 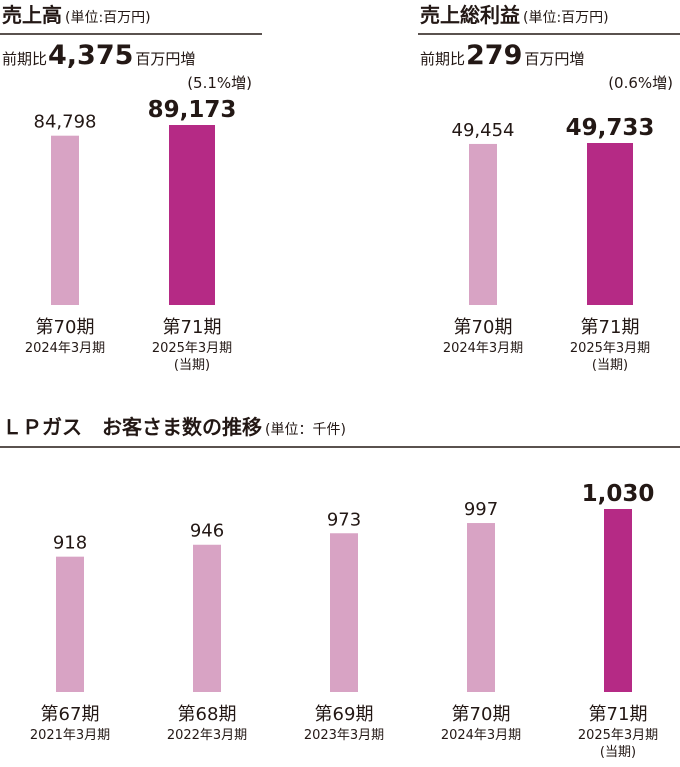 I want to click on category-label-5: 第71期, so click(x=618, y=714).